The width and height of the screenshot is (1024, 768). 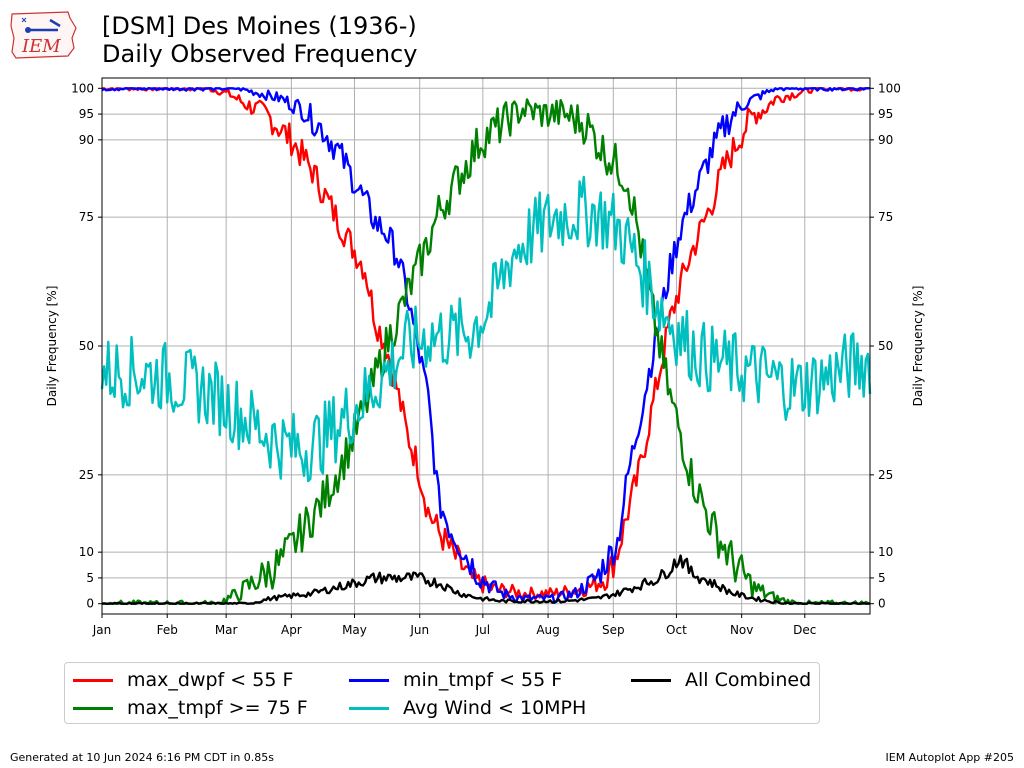 I want to click on legend-item-avg-wind: Avg Wind < 10MPH, so click(x=467, y=708).